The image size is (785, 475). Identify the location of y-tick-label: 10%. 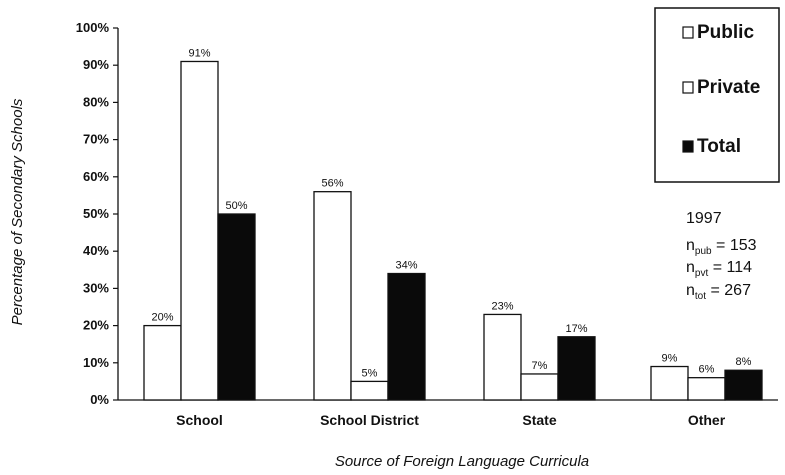
(96, 362).